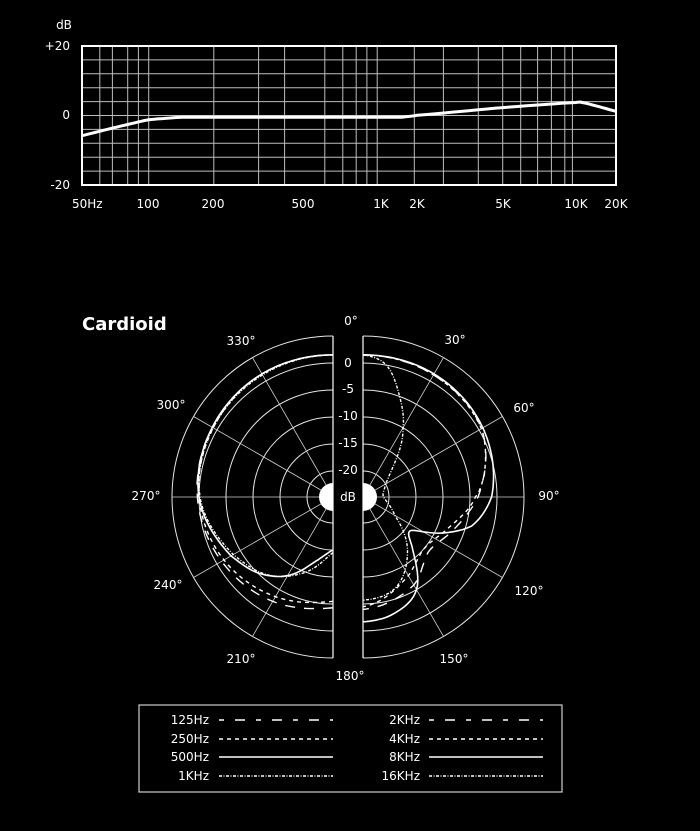 Image resolution: width=700 pixels, height=831 pixels. Describe the element at coordinates (303, 204) in the screenshot. I see `fr-x-tick-label: 500` at that location.